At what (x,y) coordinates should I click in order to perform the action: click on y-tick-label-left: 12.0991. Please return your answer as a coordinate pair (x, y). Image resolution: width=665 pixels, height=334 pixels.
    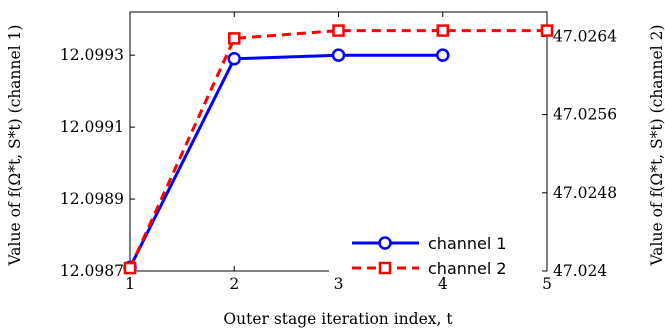
    Looking at the image, I should click on (92, 127).